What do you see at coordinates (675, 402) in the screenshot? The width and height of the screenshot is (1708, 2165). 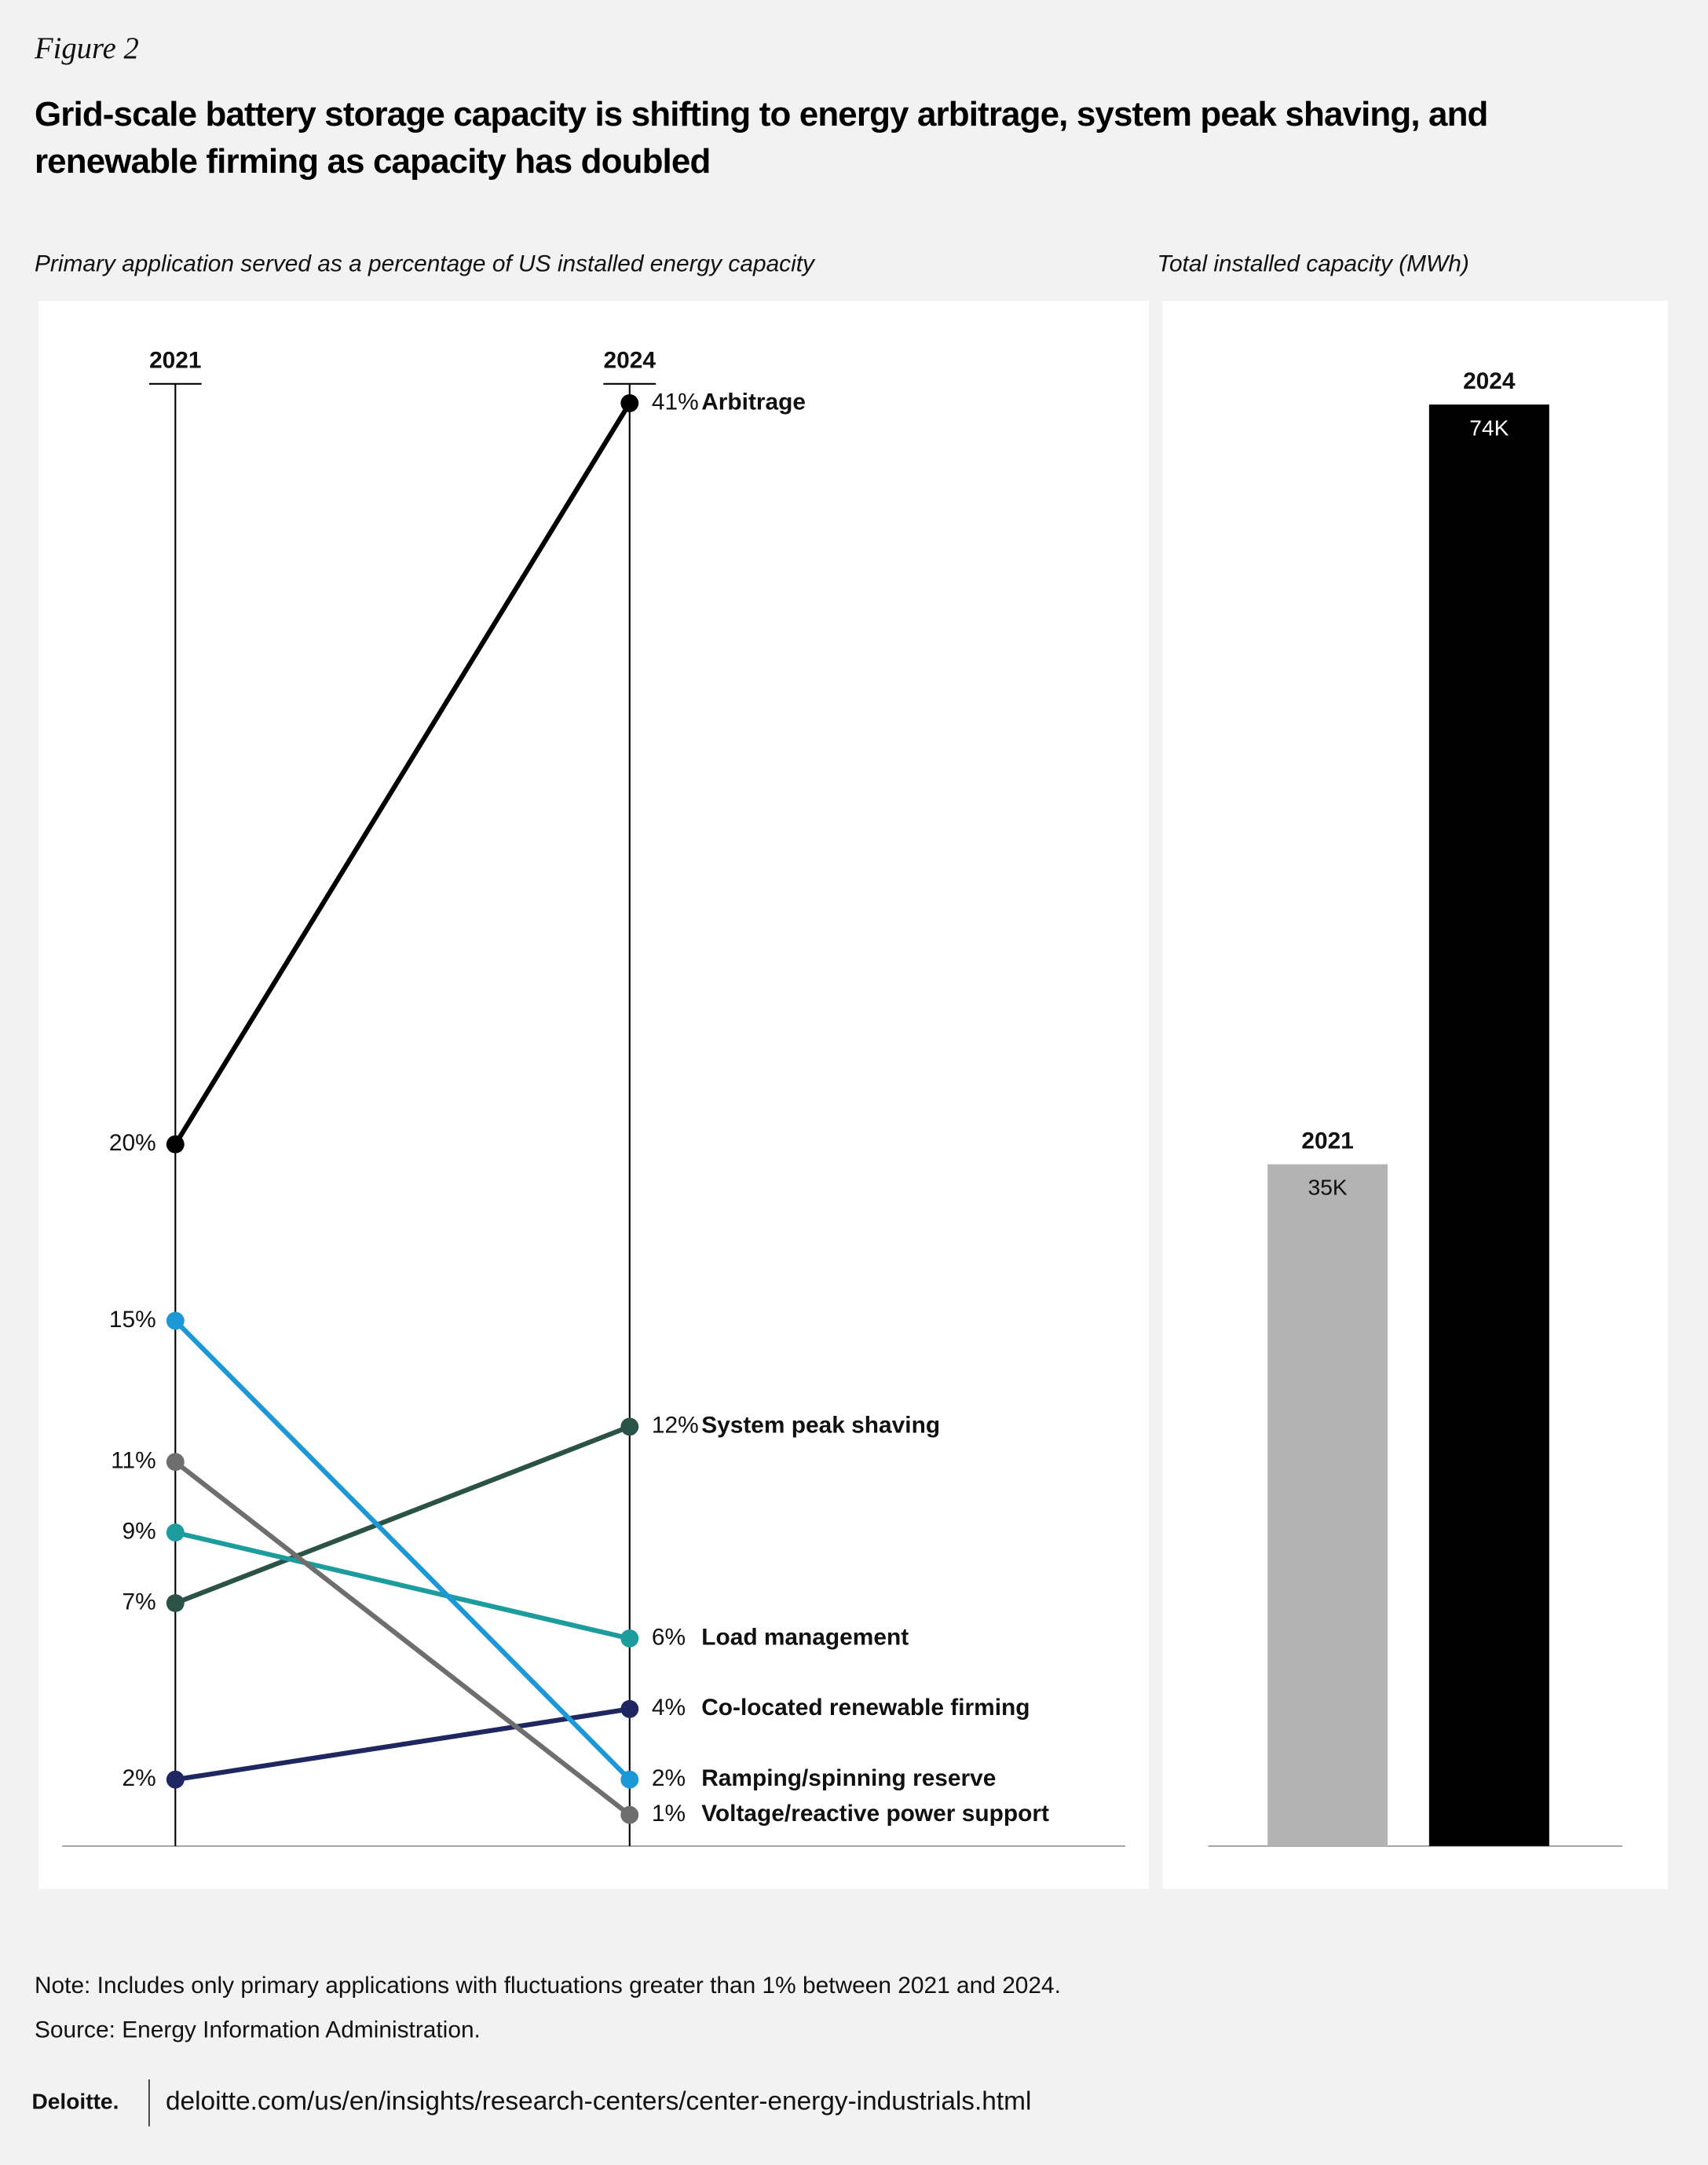 I see `value-label: 41%` at bounding box center [675, 402].